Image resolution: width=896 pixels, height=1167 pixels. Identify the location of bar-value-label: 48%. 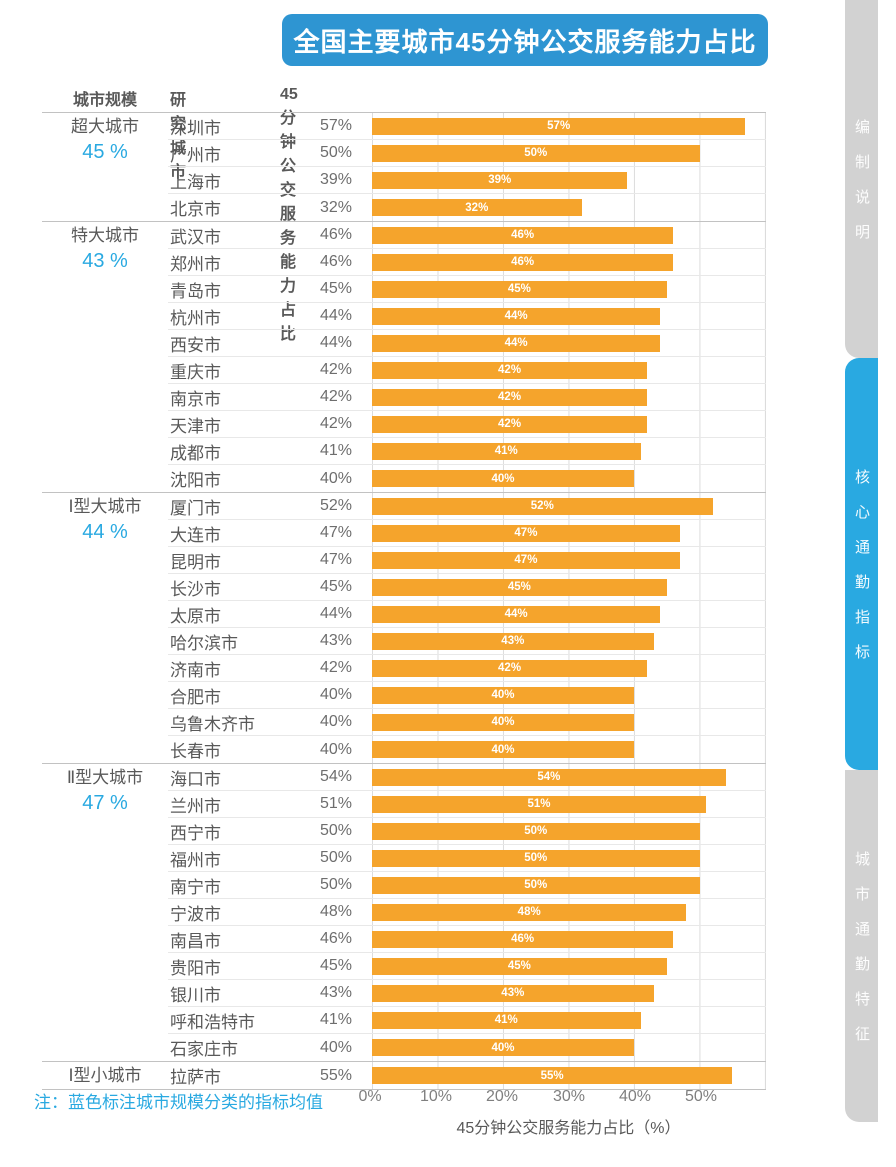
(529, 912).